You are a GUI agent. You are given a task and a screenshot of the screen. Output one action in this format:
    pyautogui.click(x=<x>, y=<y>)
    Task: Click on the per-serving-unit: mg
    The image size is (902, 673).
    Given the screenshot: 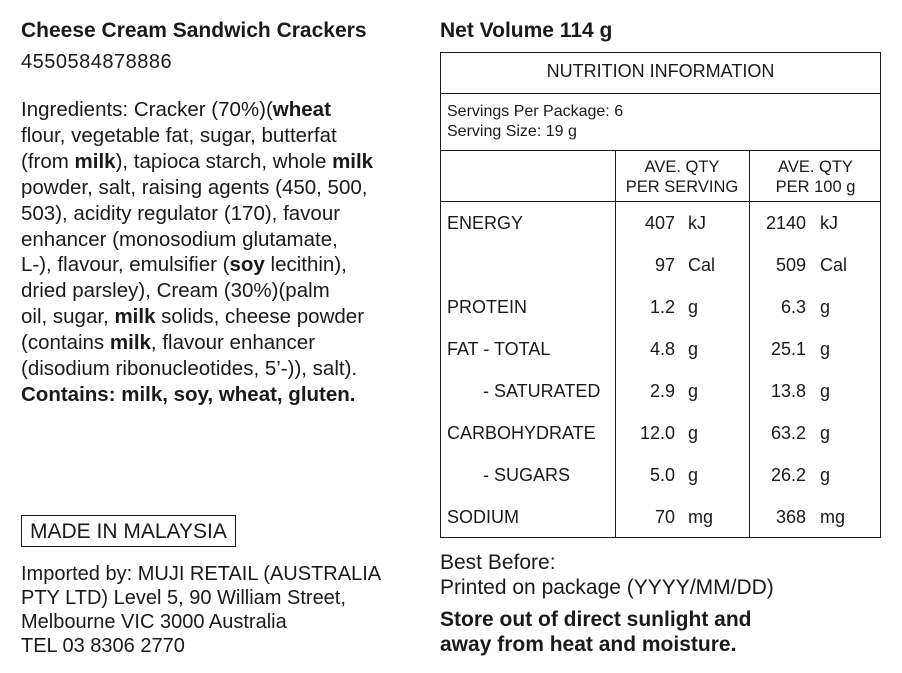 What is the action you would take?
    pyautogui.click(x=701, y=517)
    